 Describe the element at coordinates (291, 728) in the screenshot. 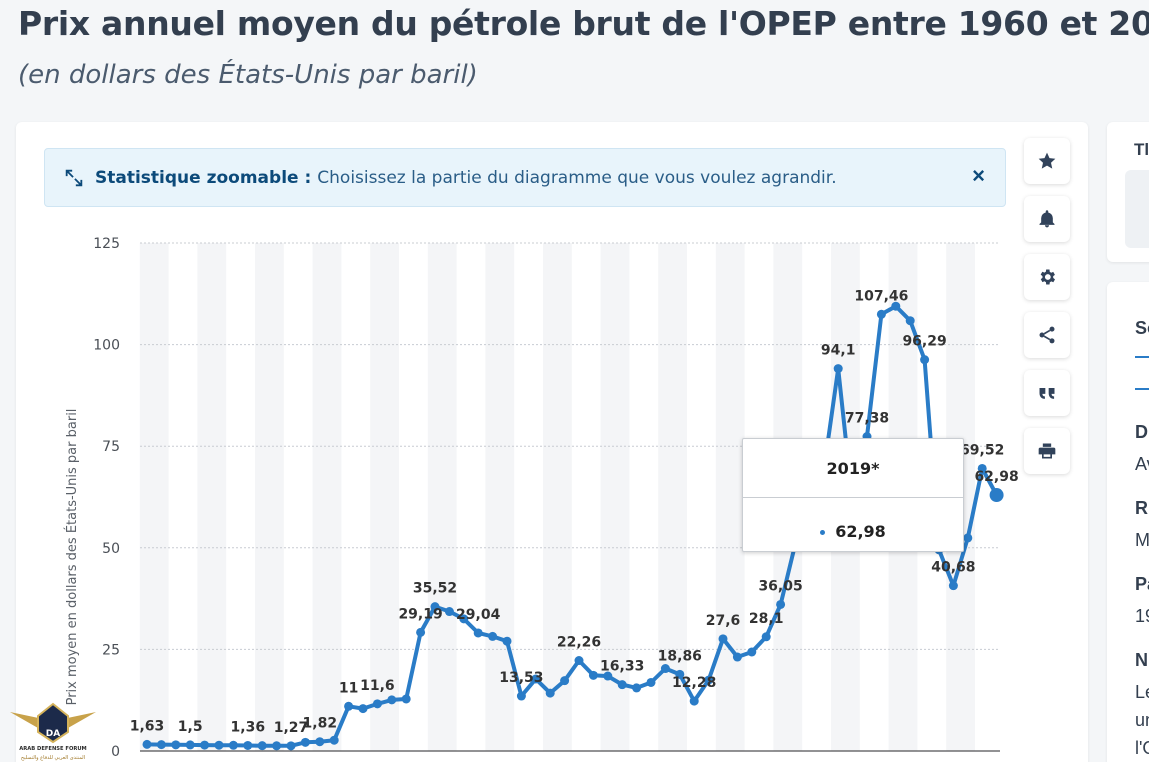

I see `data-label: 1,27` at that location.